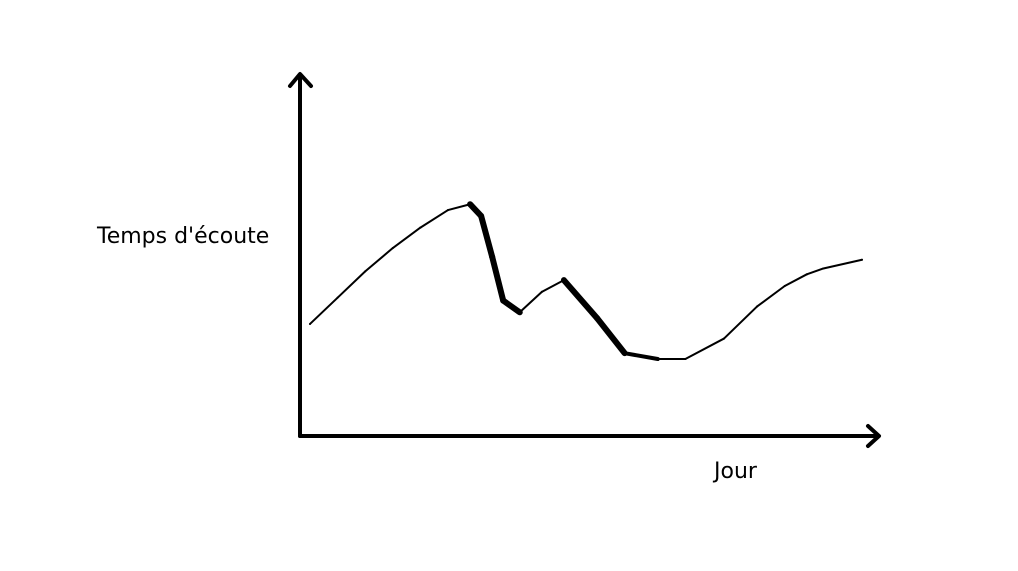 This screenshot has height=571, width=1018. What do you see at coordinates (873, 436) in the screenshot?
I see `x-axis-arrowhead` at bounding box center [873, 436].